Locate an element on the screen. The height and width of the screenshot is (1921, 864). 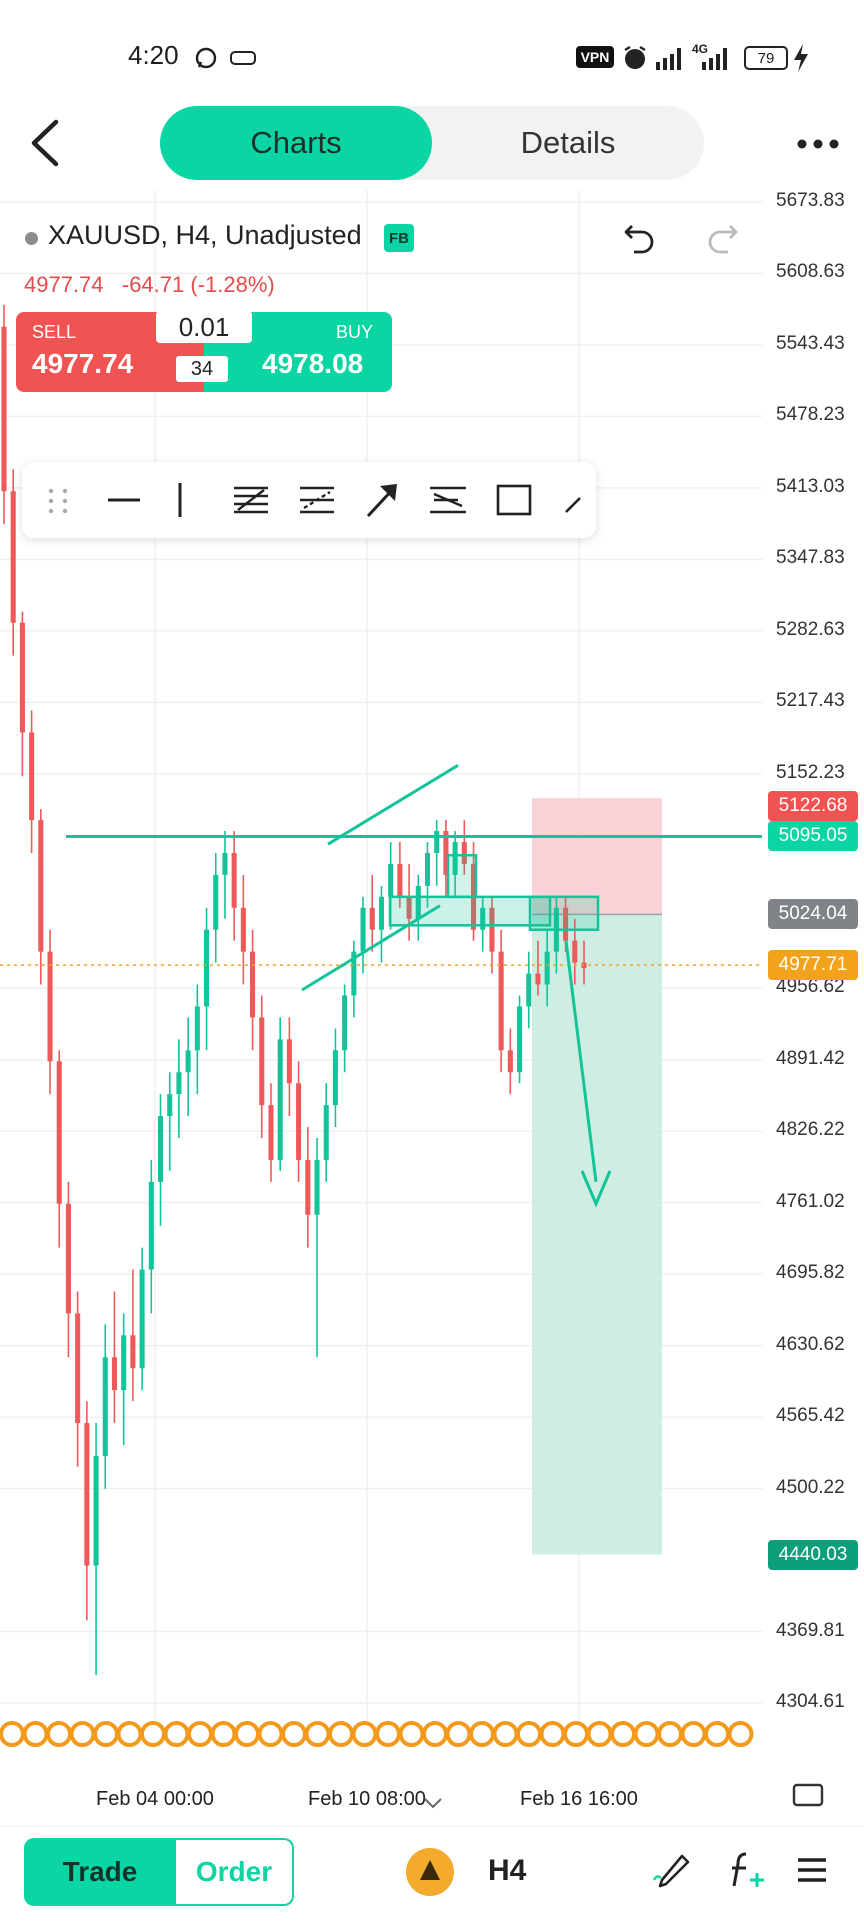
draw-pen-icon is located at coordinates (673, 1870).